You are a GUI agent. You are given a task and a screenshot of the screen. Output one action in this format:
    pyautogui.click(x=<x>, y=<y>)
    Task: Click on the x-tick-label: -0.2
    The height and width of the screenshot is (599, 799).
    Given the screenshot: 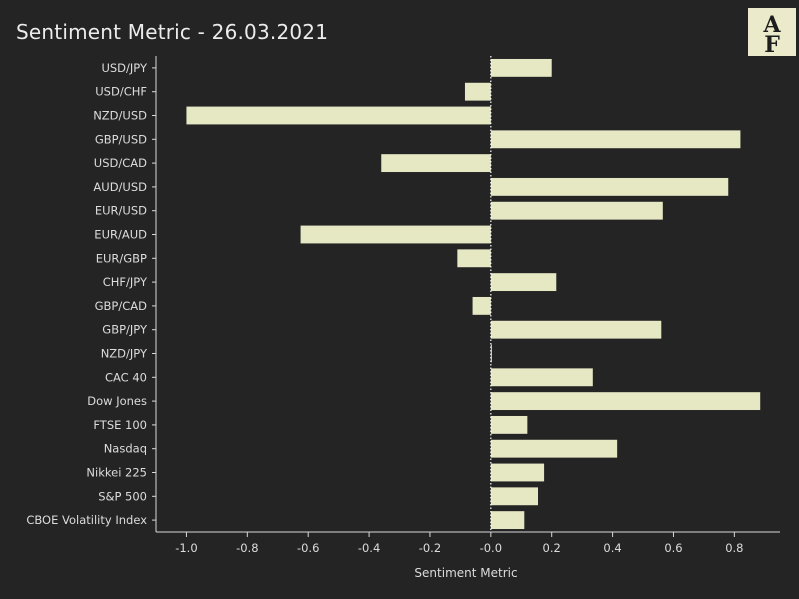 What is the action you would take?
    pyautogui.click(x=430, y=548)
    